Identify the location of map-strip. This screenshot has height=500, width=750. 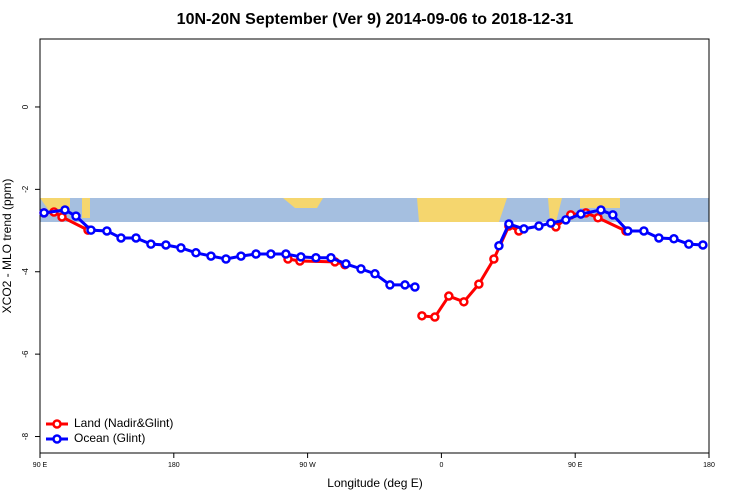
(374, 210).